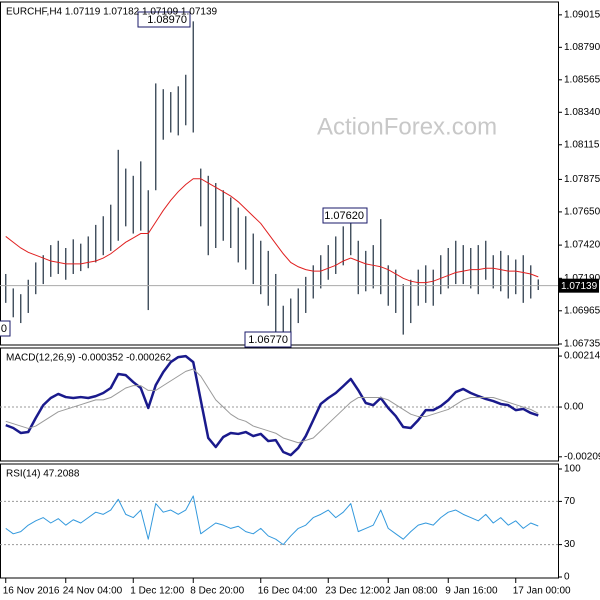 This screenshot has width=600, height=600. I want to click on y-tick-label: -0.002092, so click(582, 456).